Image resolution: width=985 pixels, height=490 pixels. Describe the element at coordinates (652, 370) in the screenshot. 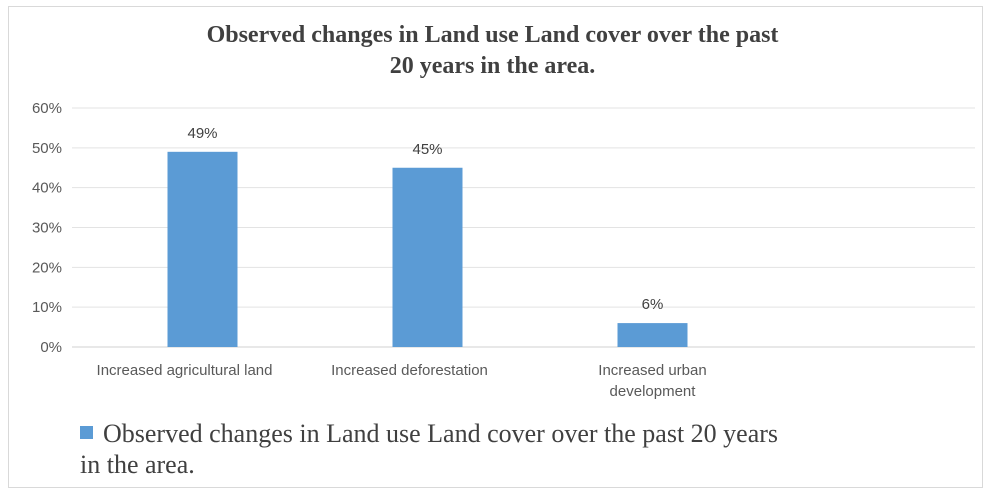

I see `x-tick-label: Increased urban` at that location.